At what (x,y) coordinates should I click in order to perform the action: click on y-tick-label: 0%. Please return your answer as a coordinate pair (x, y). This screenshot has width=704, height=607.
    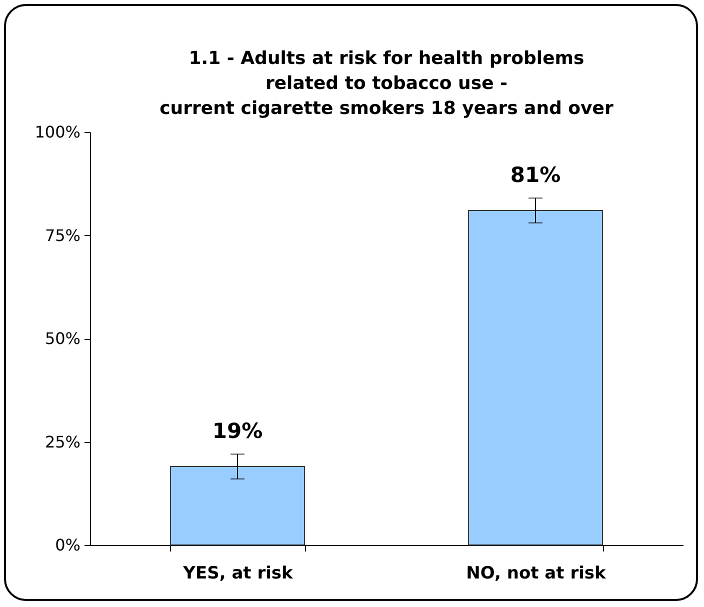
    Looking at the image, I should click on (67, 545).